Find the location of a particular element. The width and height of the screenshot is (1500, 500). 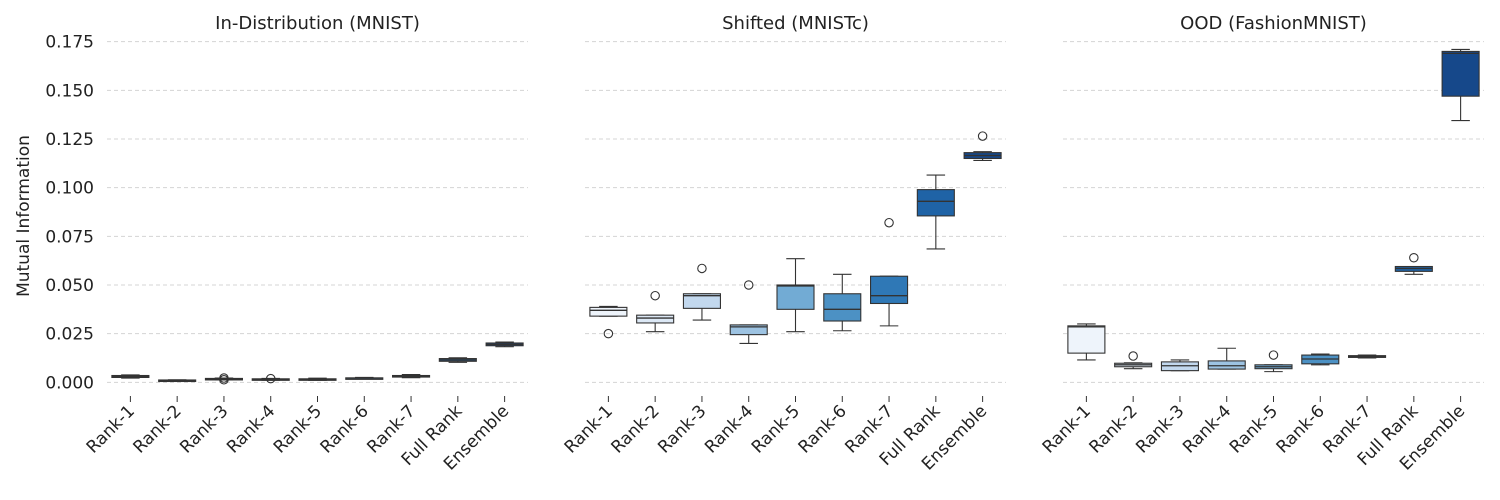

panel-title: In-Distribution (MNIST) is located at coordinates (317, 23).